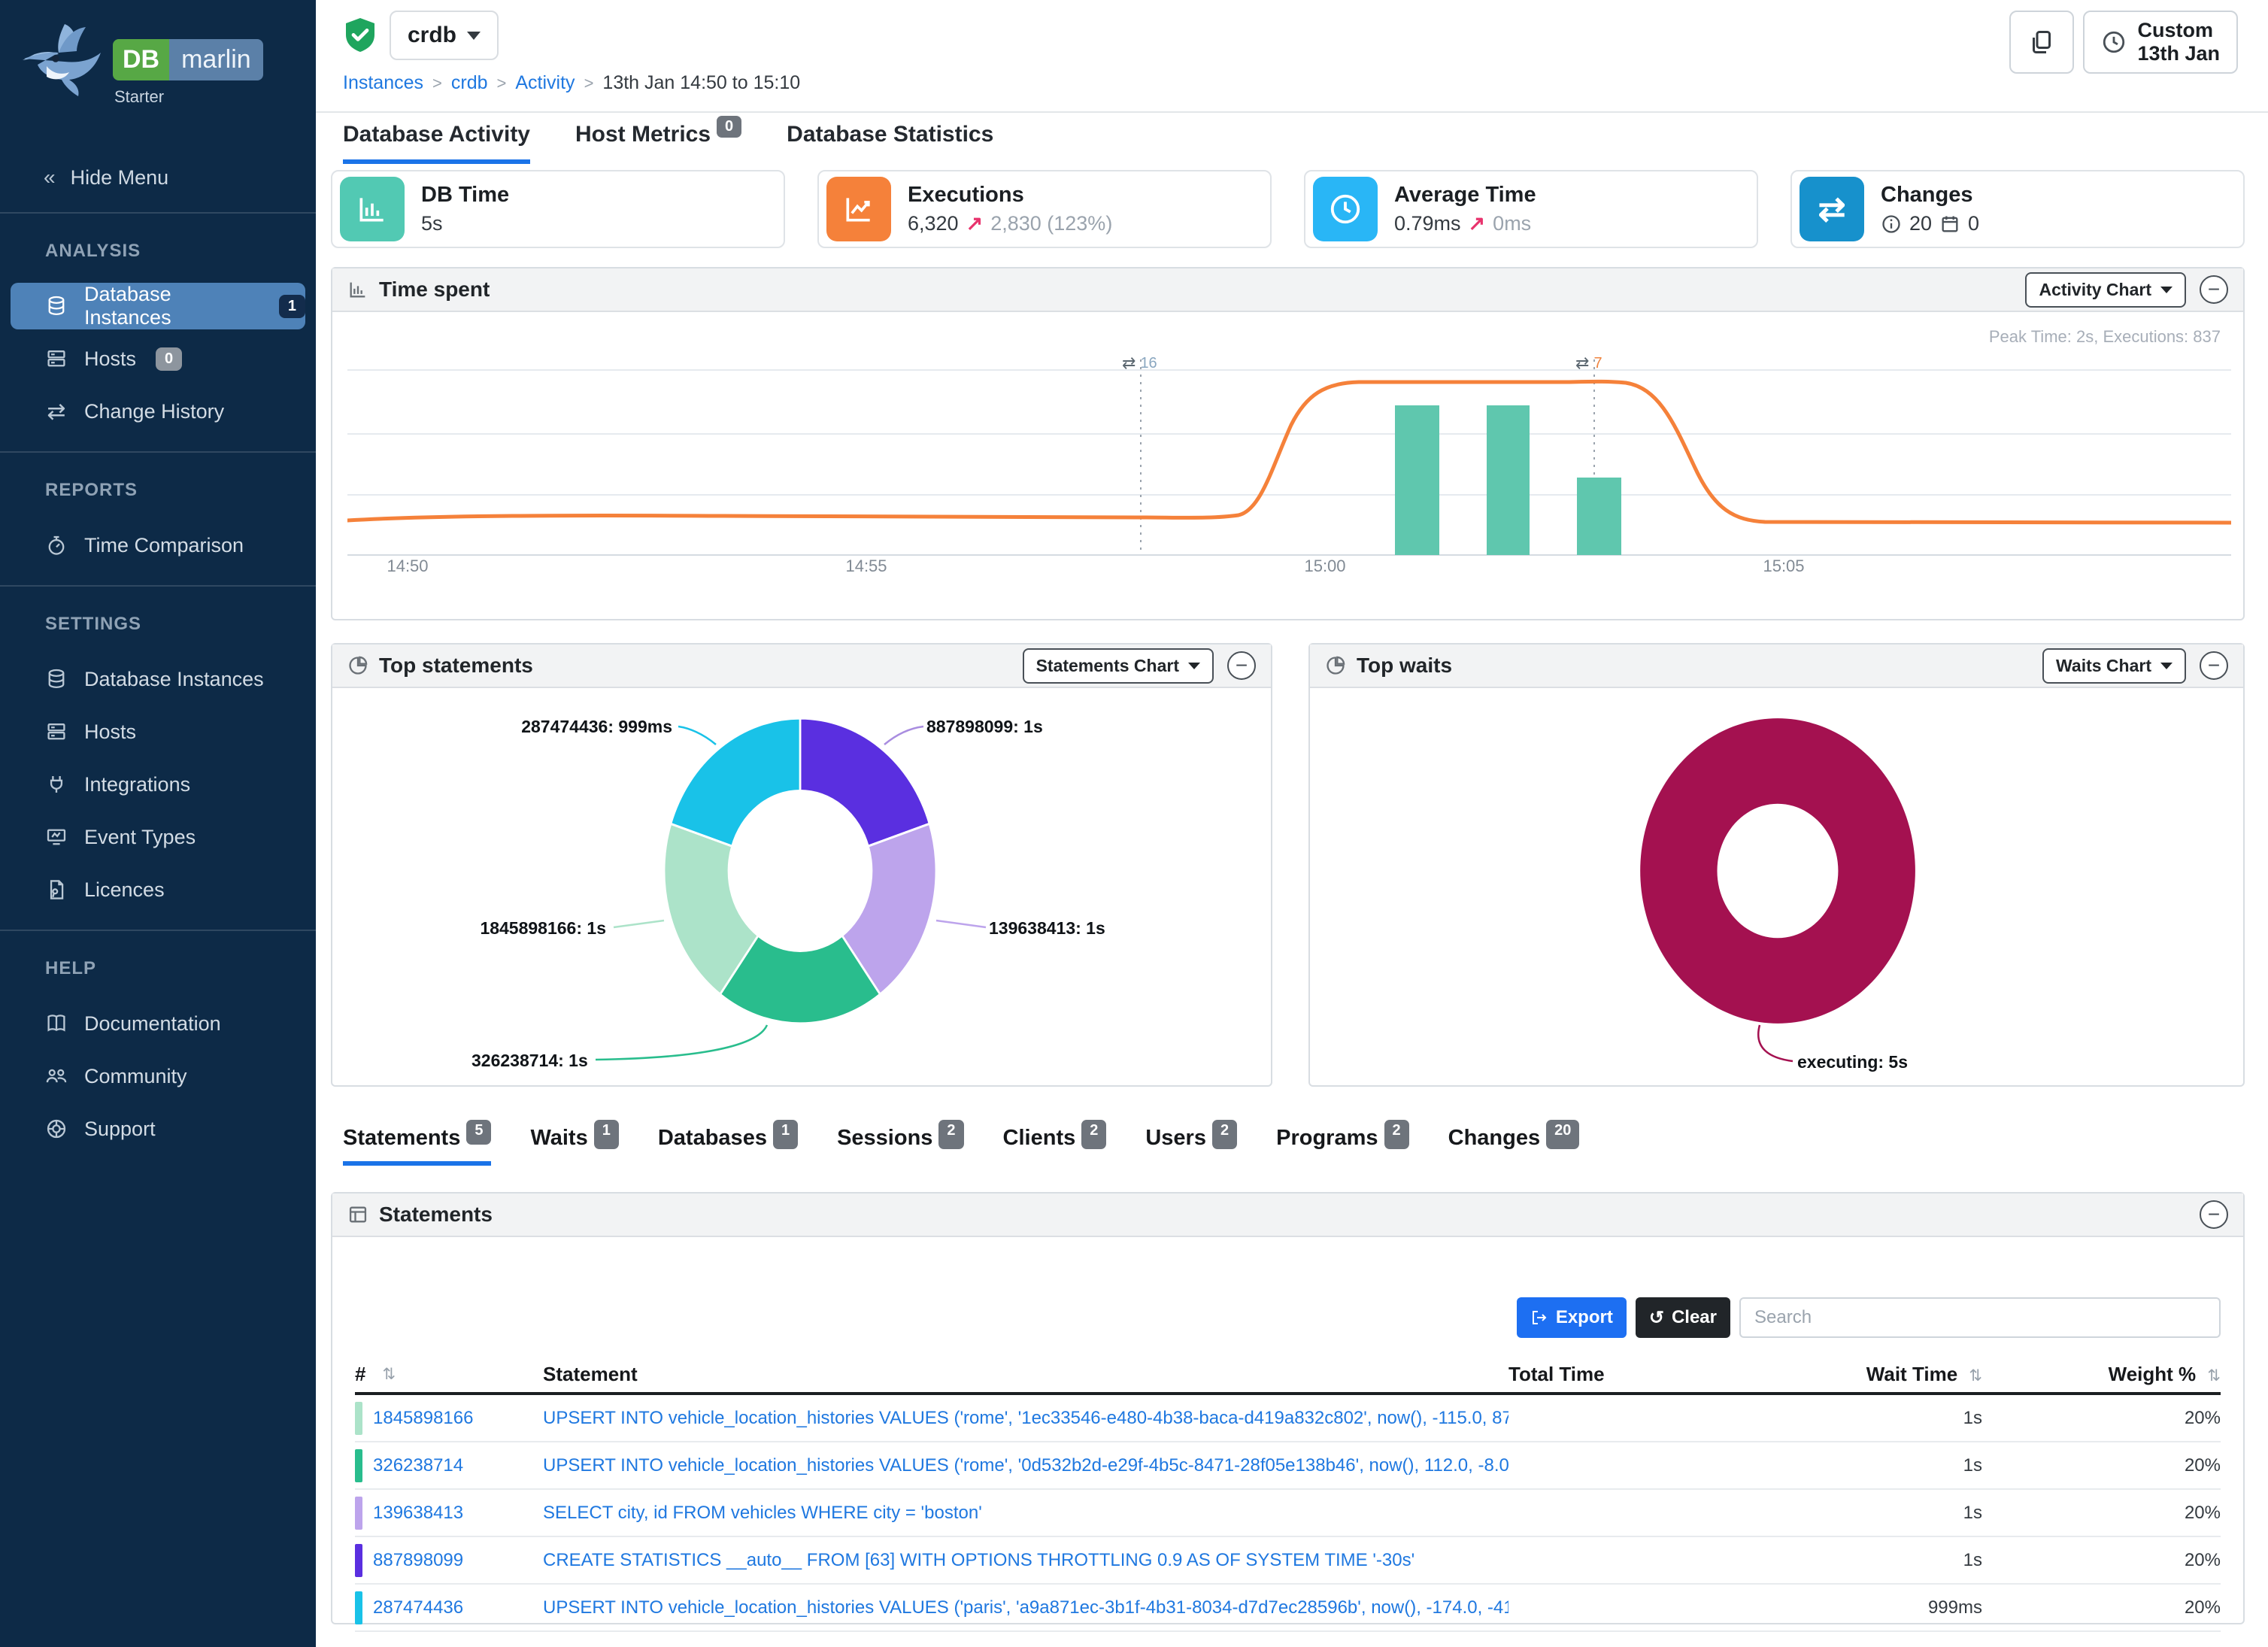 The image size is (2268, 1647). Describe the element at coordinates (1288, 1375) in the screenshot. I see `table-header-row: # ⇅ Statement Total Time Wait Time ⇅ Wei` at that location.